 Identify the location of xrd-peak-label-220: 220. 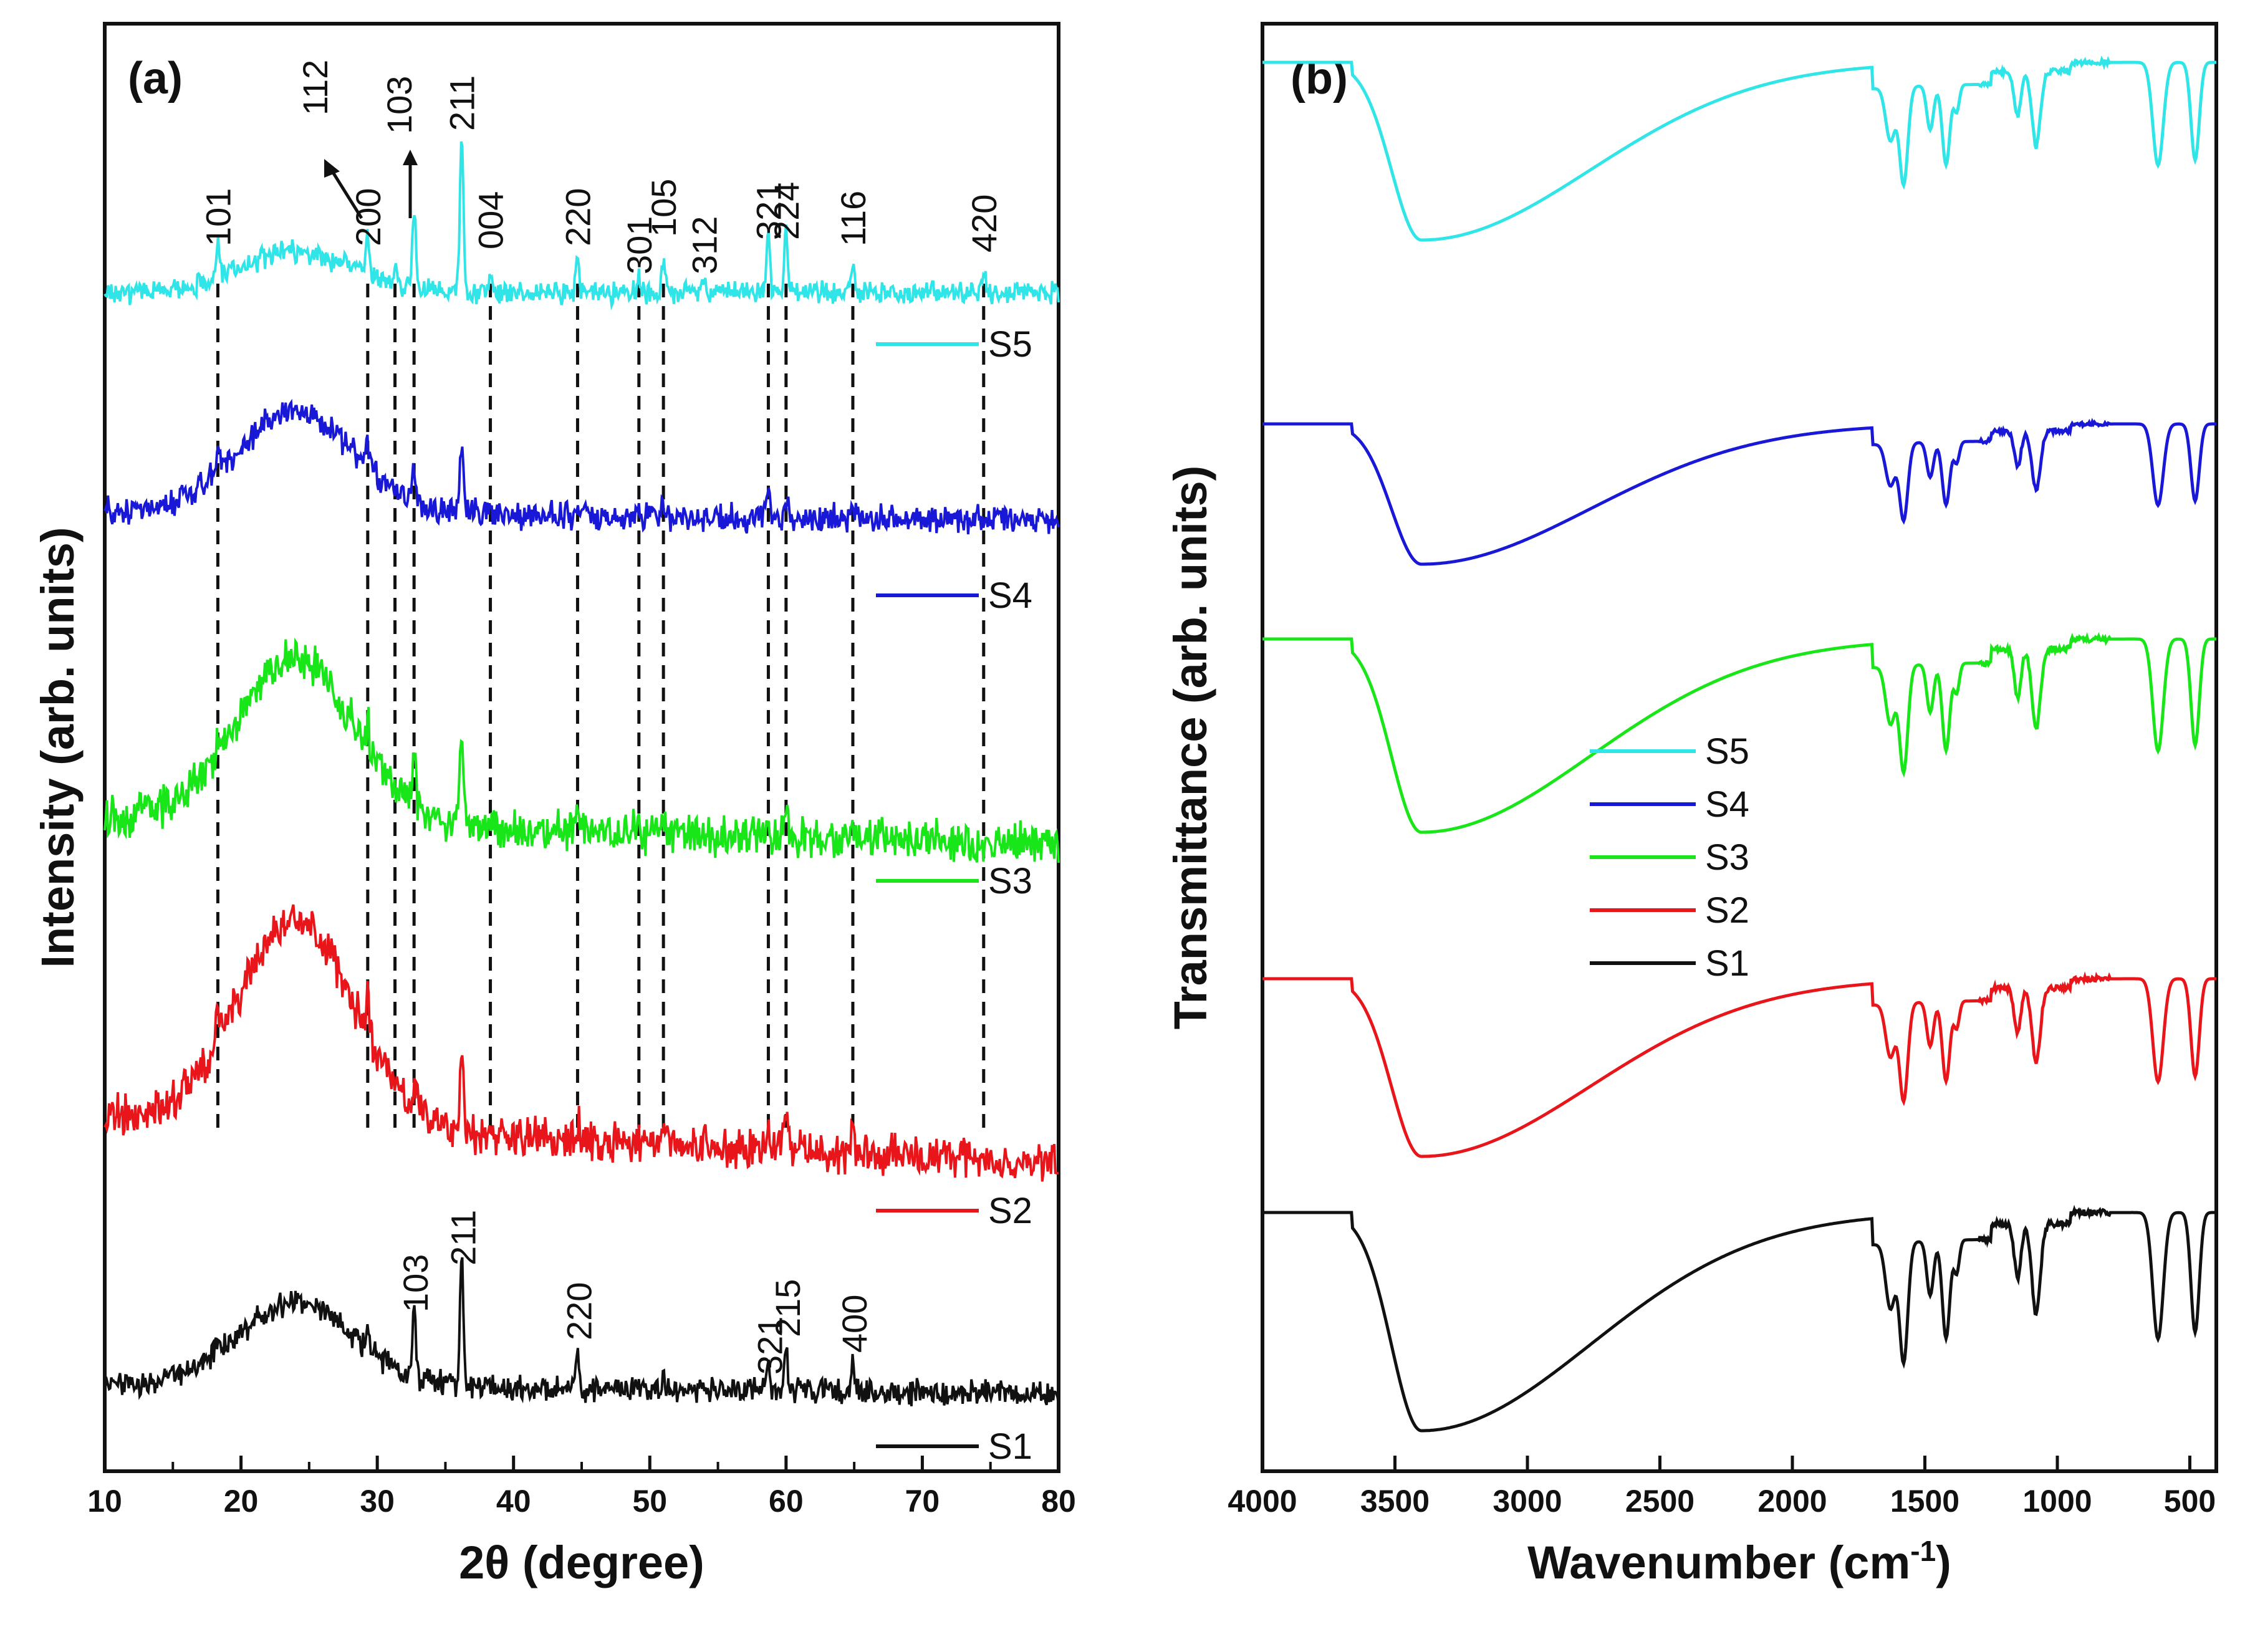
(577, 217).